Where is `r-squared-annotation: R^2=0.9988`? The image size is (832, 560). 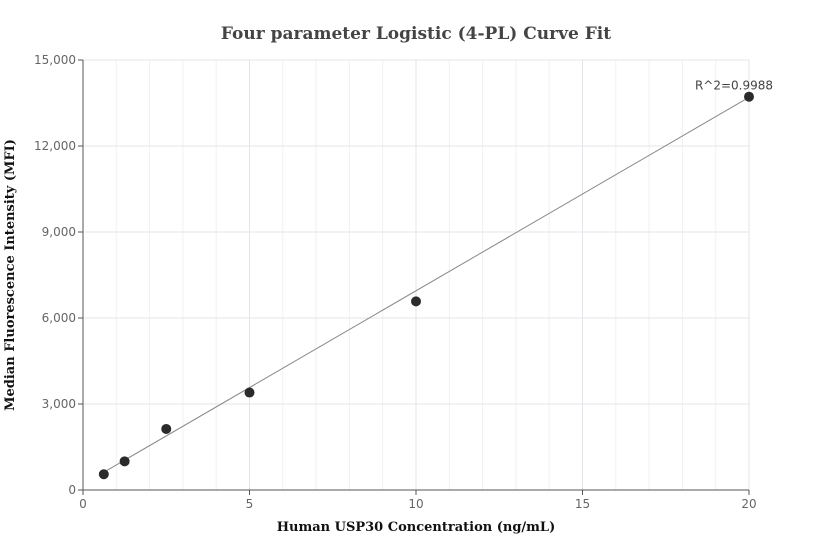
r-squared-annotation: R^2=0.9988 is located at coordinates (734, 86).